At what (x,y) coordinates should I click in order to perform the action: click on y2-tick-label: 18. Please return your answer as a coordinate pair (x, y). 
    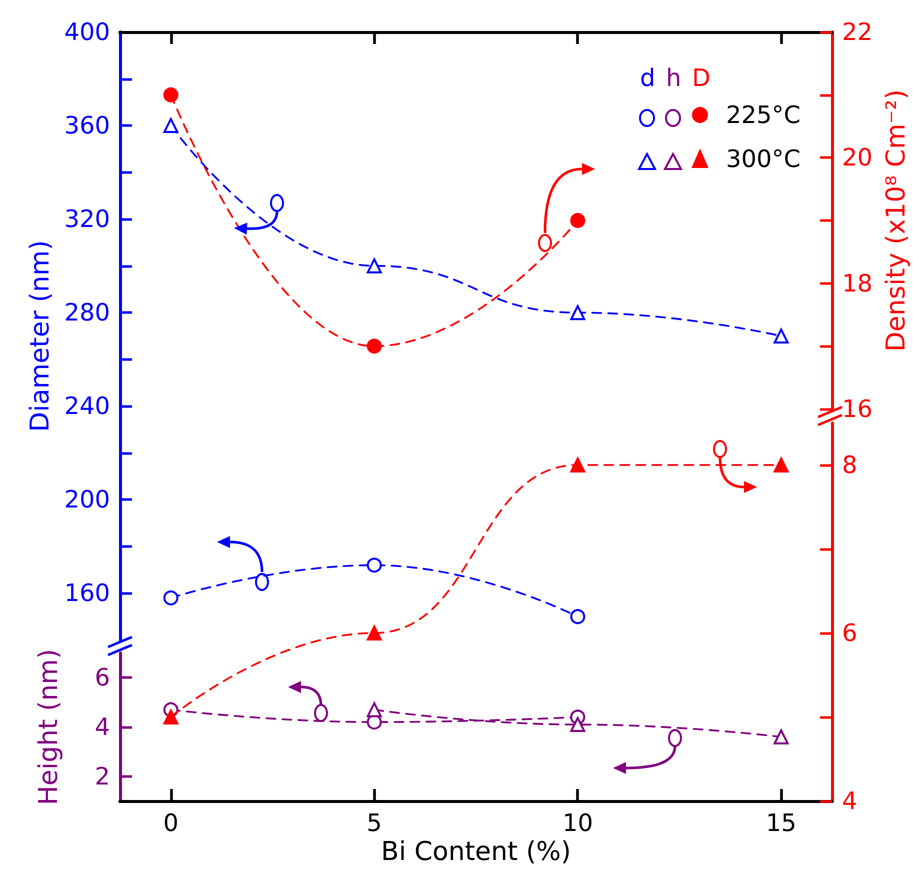
    Looking at the image, I should click on (857, 283).